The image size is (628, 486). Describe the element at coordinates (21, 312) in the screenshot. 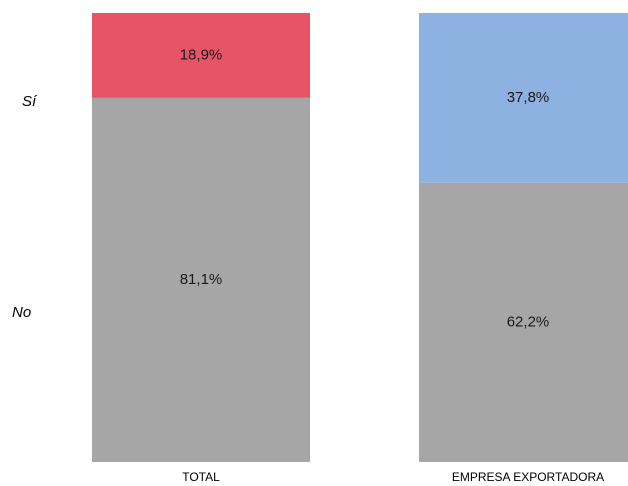

I see `legend-label-no: No` at that location.